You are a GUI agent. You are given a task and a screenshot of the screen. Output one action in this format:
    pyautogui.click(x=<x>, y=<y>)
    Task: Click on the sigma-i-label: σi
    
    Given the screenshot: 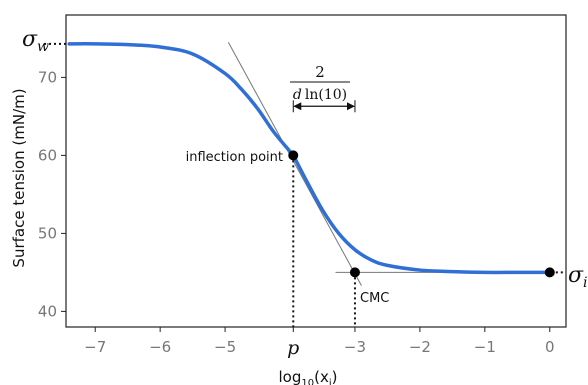 What is the action you would take?
    pyautogui.click(x=578, y=277)
    